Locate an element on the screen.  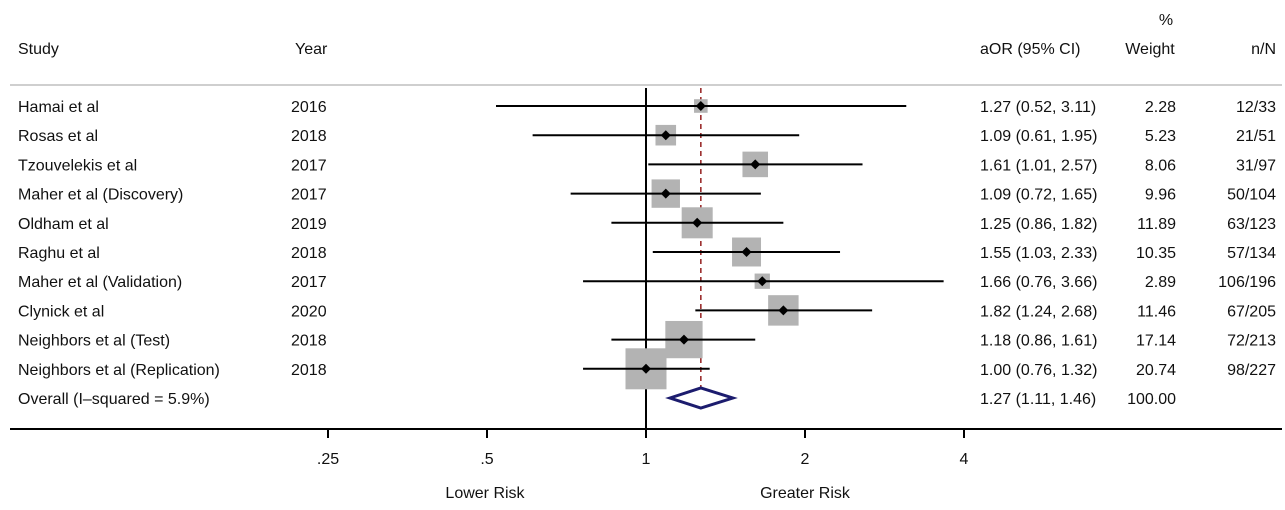
study-name: Neighbors et al (Replication) is located at coordinates (119, 370).